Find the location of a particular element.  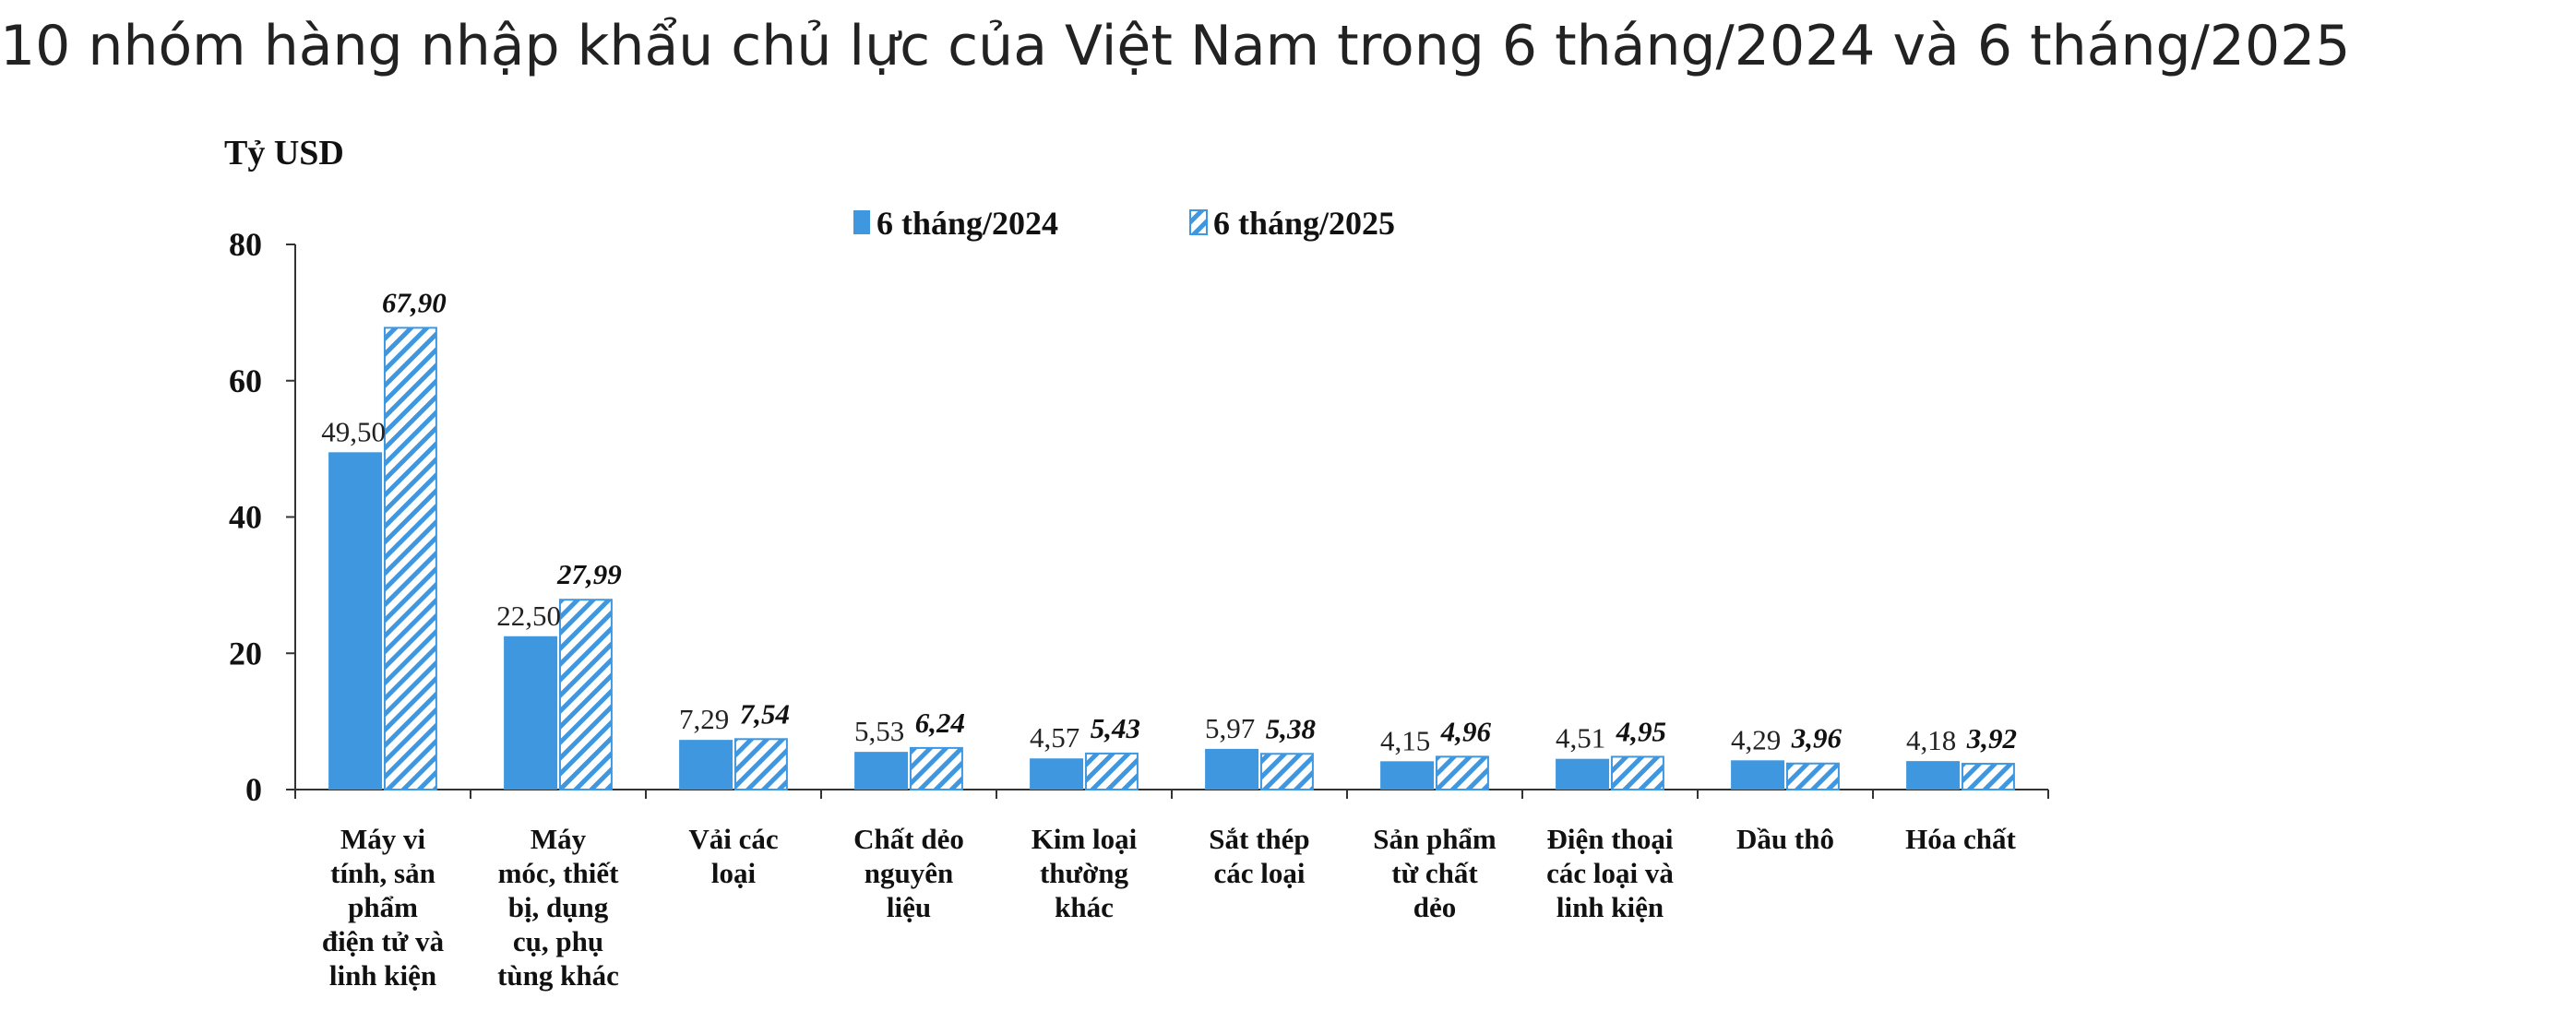

x-tick-label-line: Kim loại is located at coordinates (1085, 839).